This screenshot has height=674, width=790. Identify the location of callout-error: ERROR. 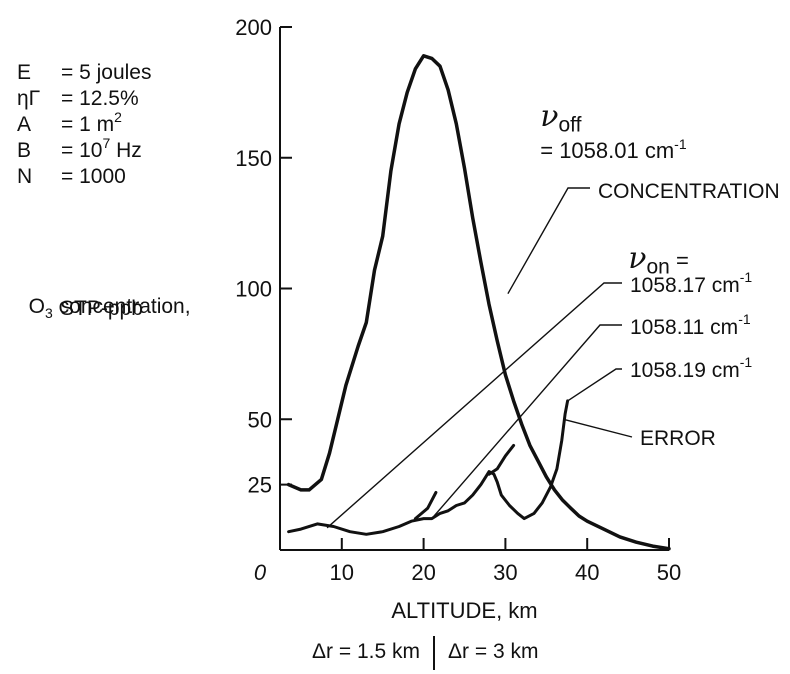
(678, 438).